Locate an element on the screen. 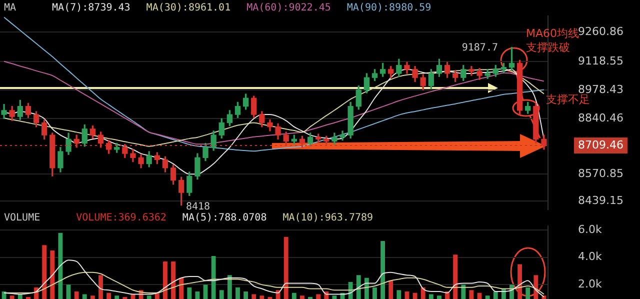 The width and height of the screenshot is (640, 299). y-tick-label: 6.0k is located at coordinates (590, 229).